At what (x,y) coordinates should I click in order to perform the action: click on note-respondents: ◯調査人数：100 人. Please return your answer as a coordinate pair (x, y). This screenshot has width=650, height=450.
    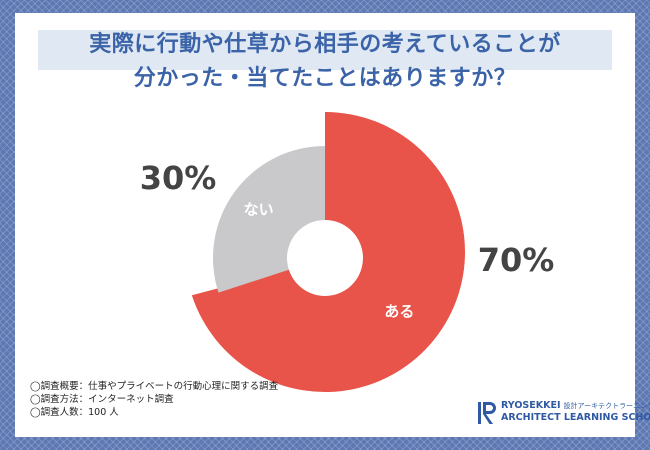
    Looking at the image, I should click on (74, 412).